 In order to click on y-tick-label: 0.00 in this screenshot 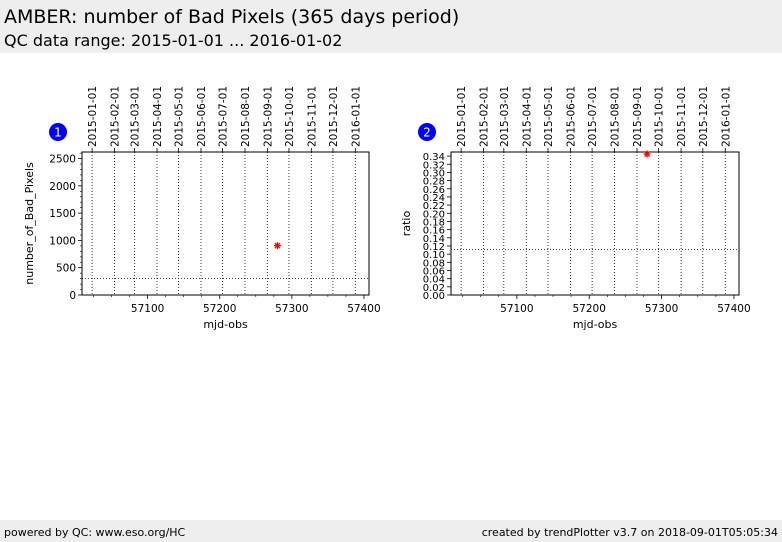, I will do `click(434, 296)`.